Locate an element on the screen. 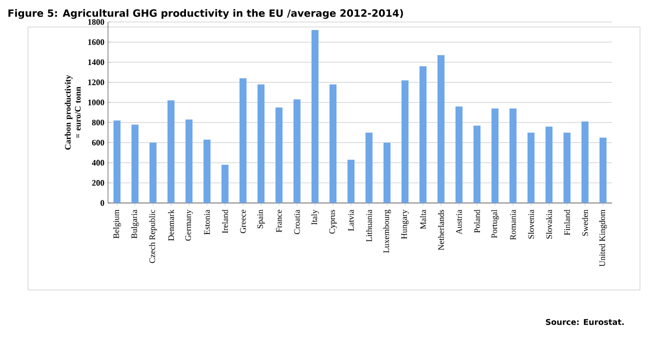  y-tick-label: 1800 is located at coordinates (96, 22).